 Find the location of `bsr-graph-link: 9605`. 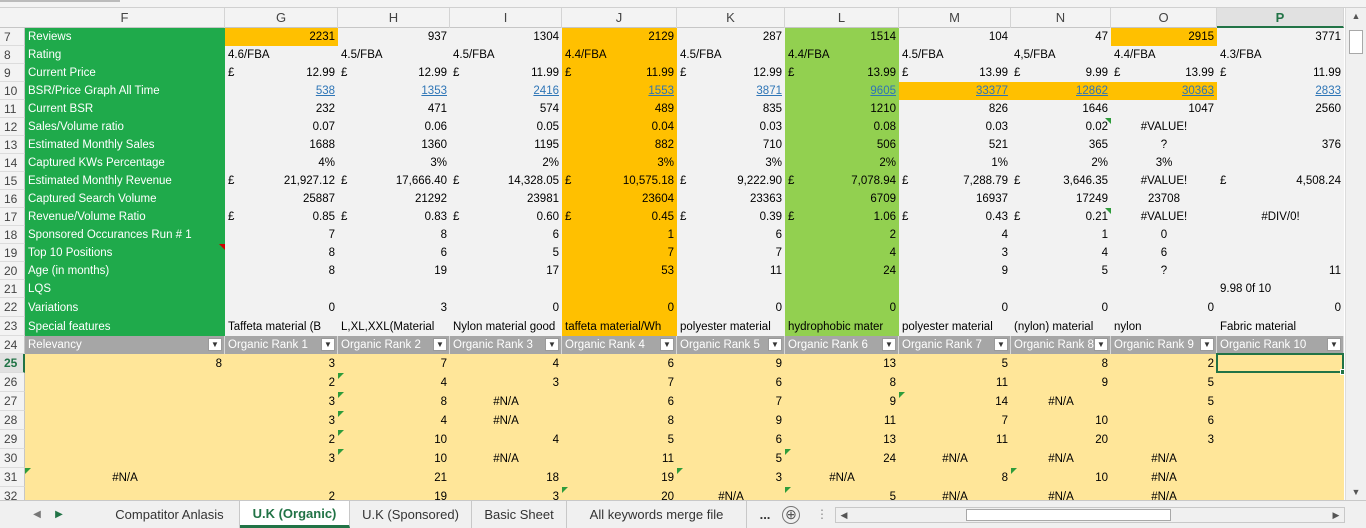

bsr-graph-link: 9605 is located at coordinates (883, 91).